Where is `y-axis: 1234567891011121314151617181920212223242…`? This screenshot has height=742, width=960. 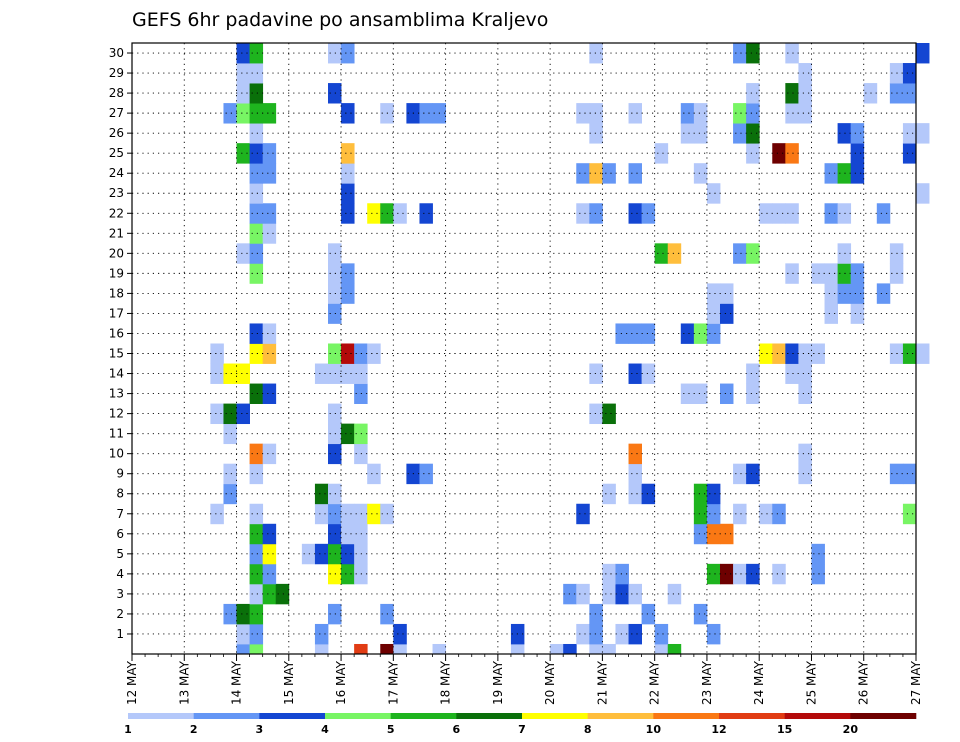
y-axis: 1234567891011121314151617181920212223242… is located at coordinates (120, 343).